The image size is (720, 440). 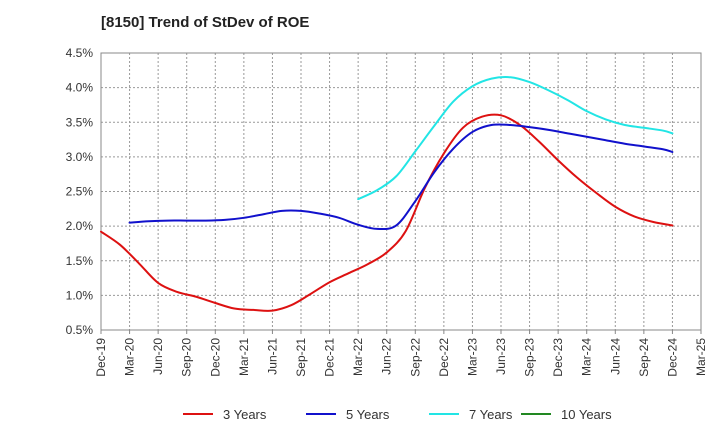 What do you see at coordinates (444, 357) in the screenshot?
I see `x-tick-label: Dec-22` at bounding box center [444, 357].